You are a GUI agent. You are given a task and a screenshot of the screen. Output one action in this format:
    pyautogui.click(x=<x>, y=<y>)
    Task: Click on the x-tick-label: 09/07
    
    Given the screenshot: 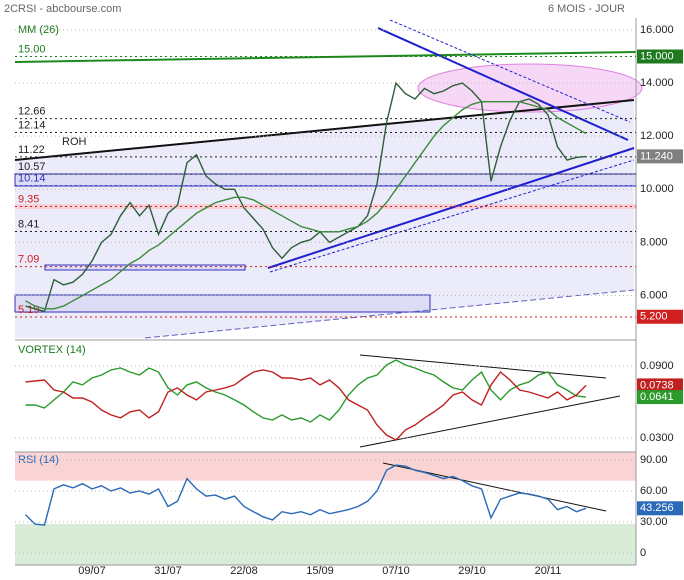 What is the action you would take?
    pyautogui.click(x=92, y=571)
    